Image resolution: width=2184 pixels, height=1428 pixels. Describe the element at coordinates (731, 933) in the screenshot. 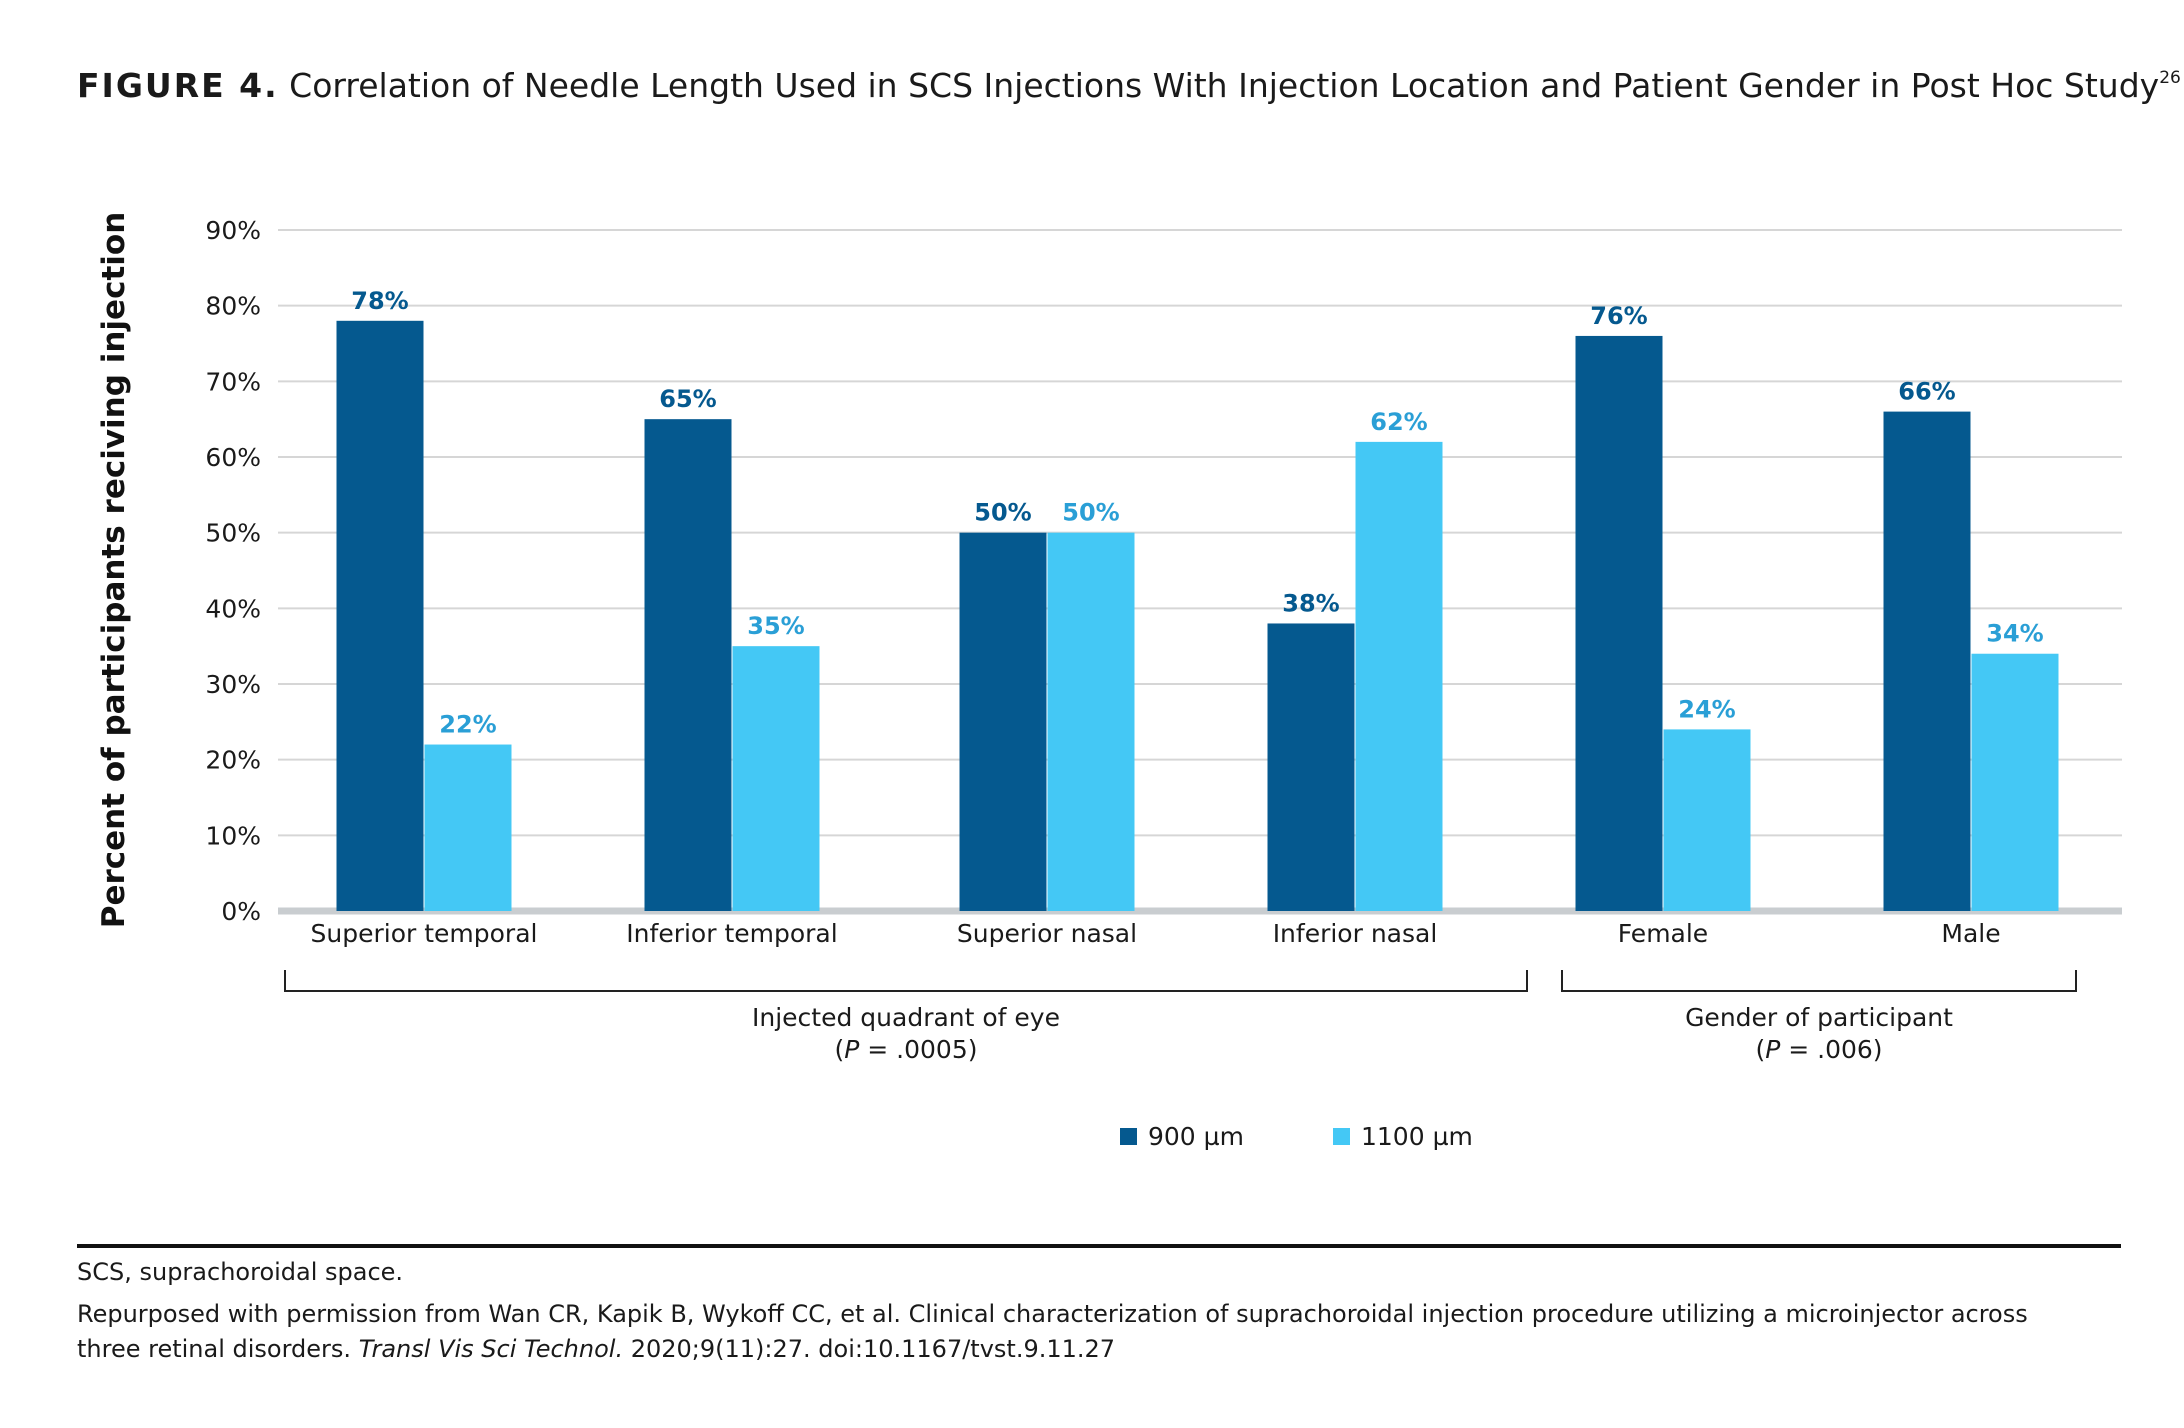

I see `x-tick-label: Inferior temporal` at that location.